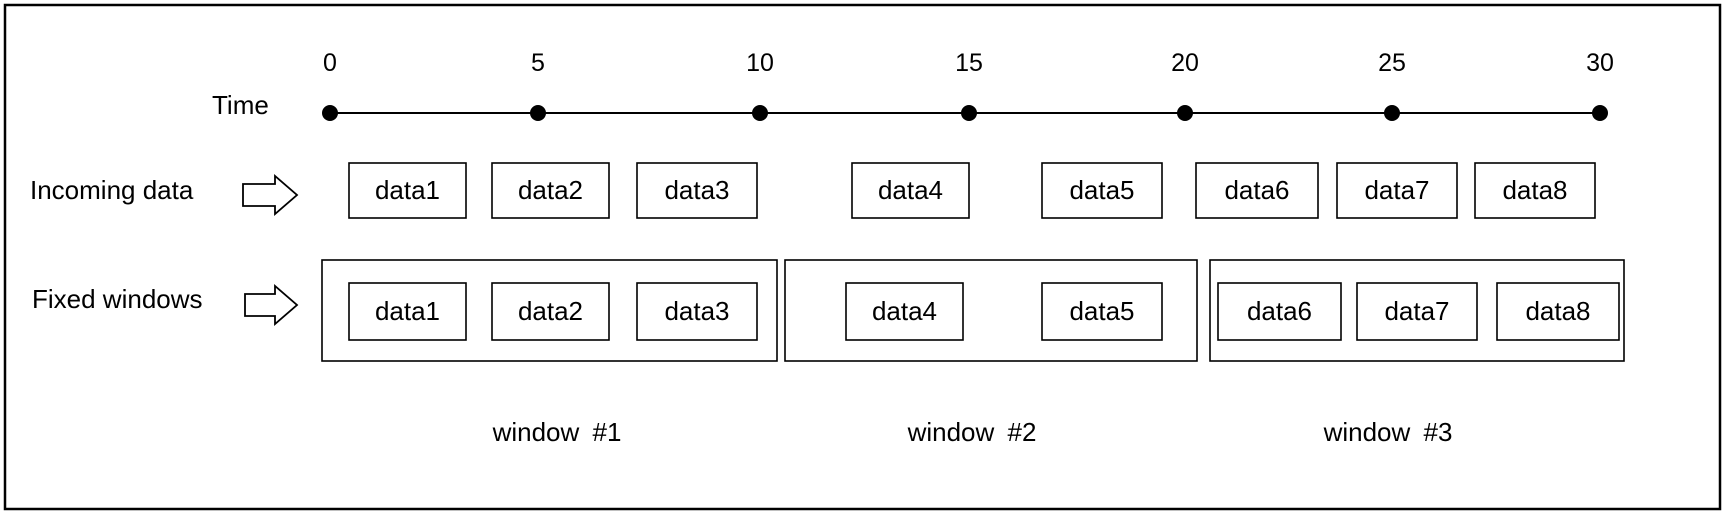 The height and width of the screenshot is (514, 1725). Describe the element at coordinates (968, 85) in the screenshot. I see `timeline-ticks: 0 5 10 15 20 25 30` at that location.